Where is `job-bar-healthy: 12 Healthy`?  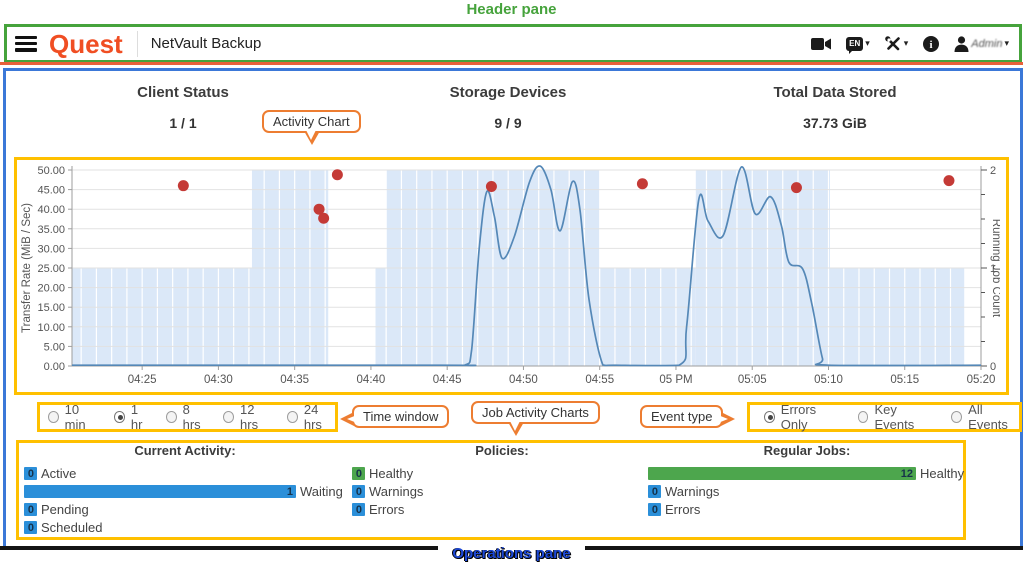 job-bar-healthy: 12 Healthy is located at coordinates (807, 473).